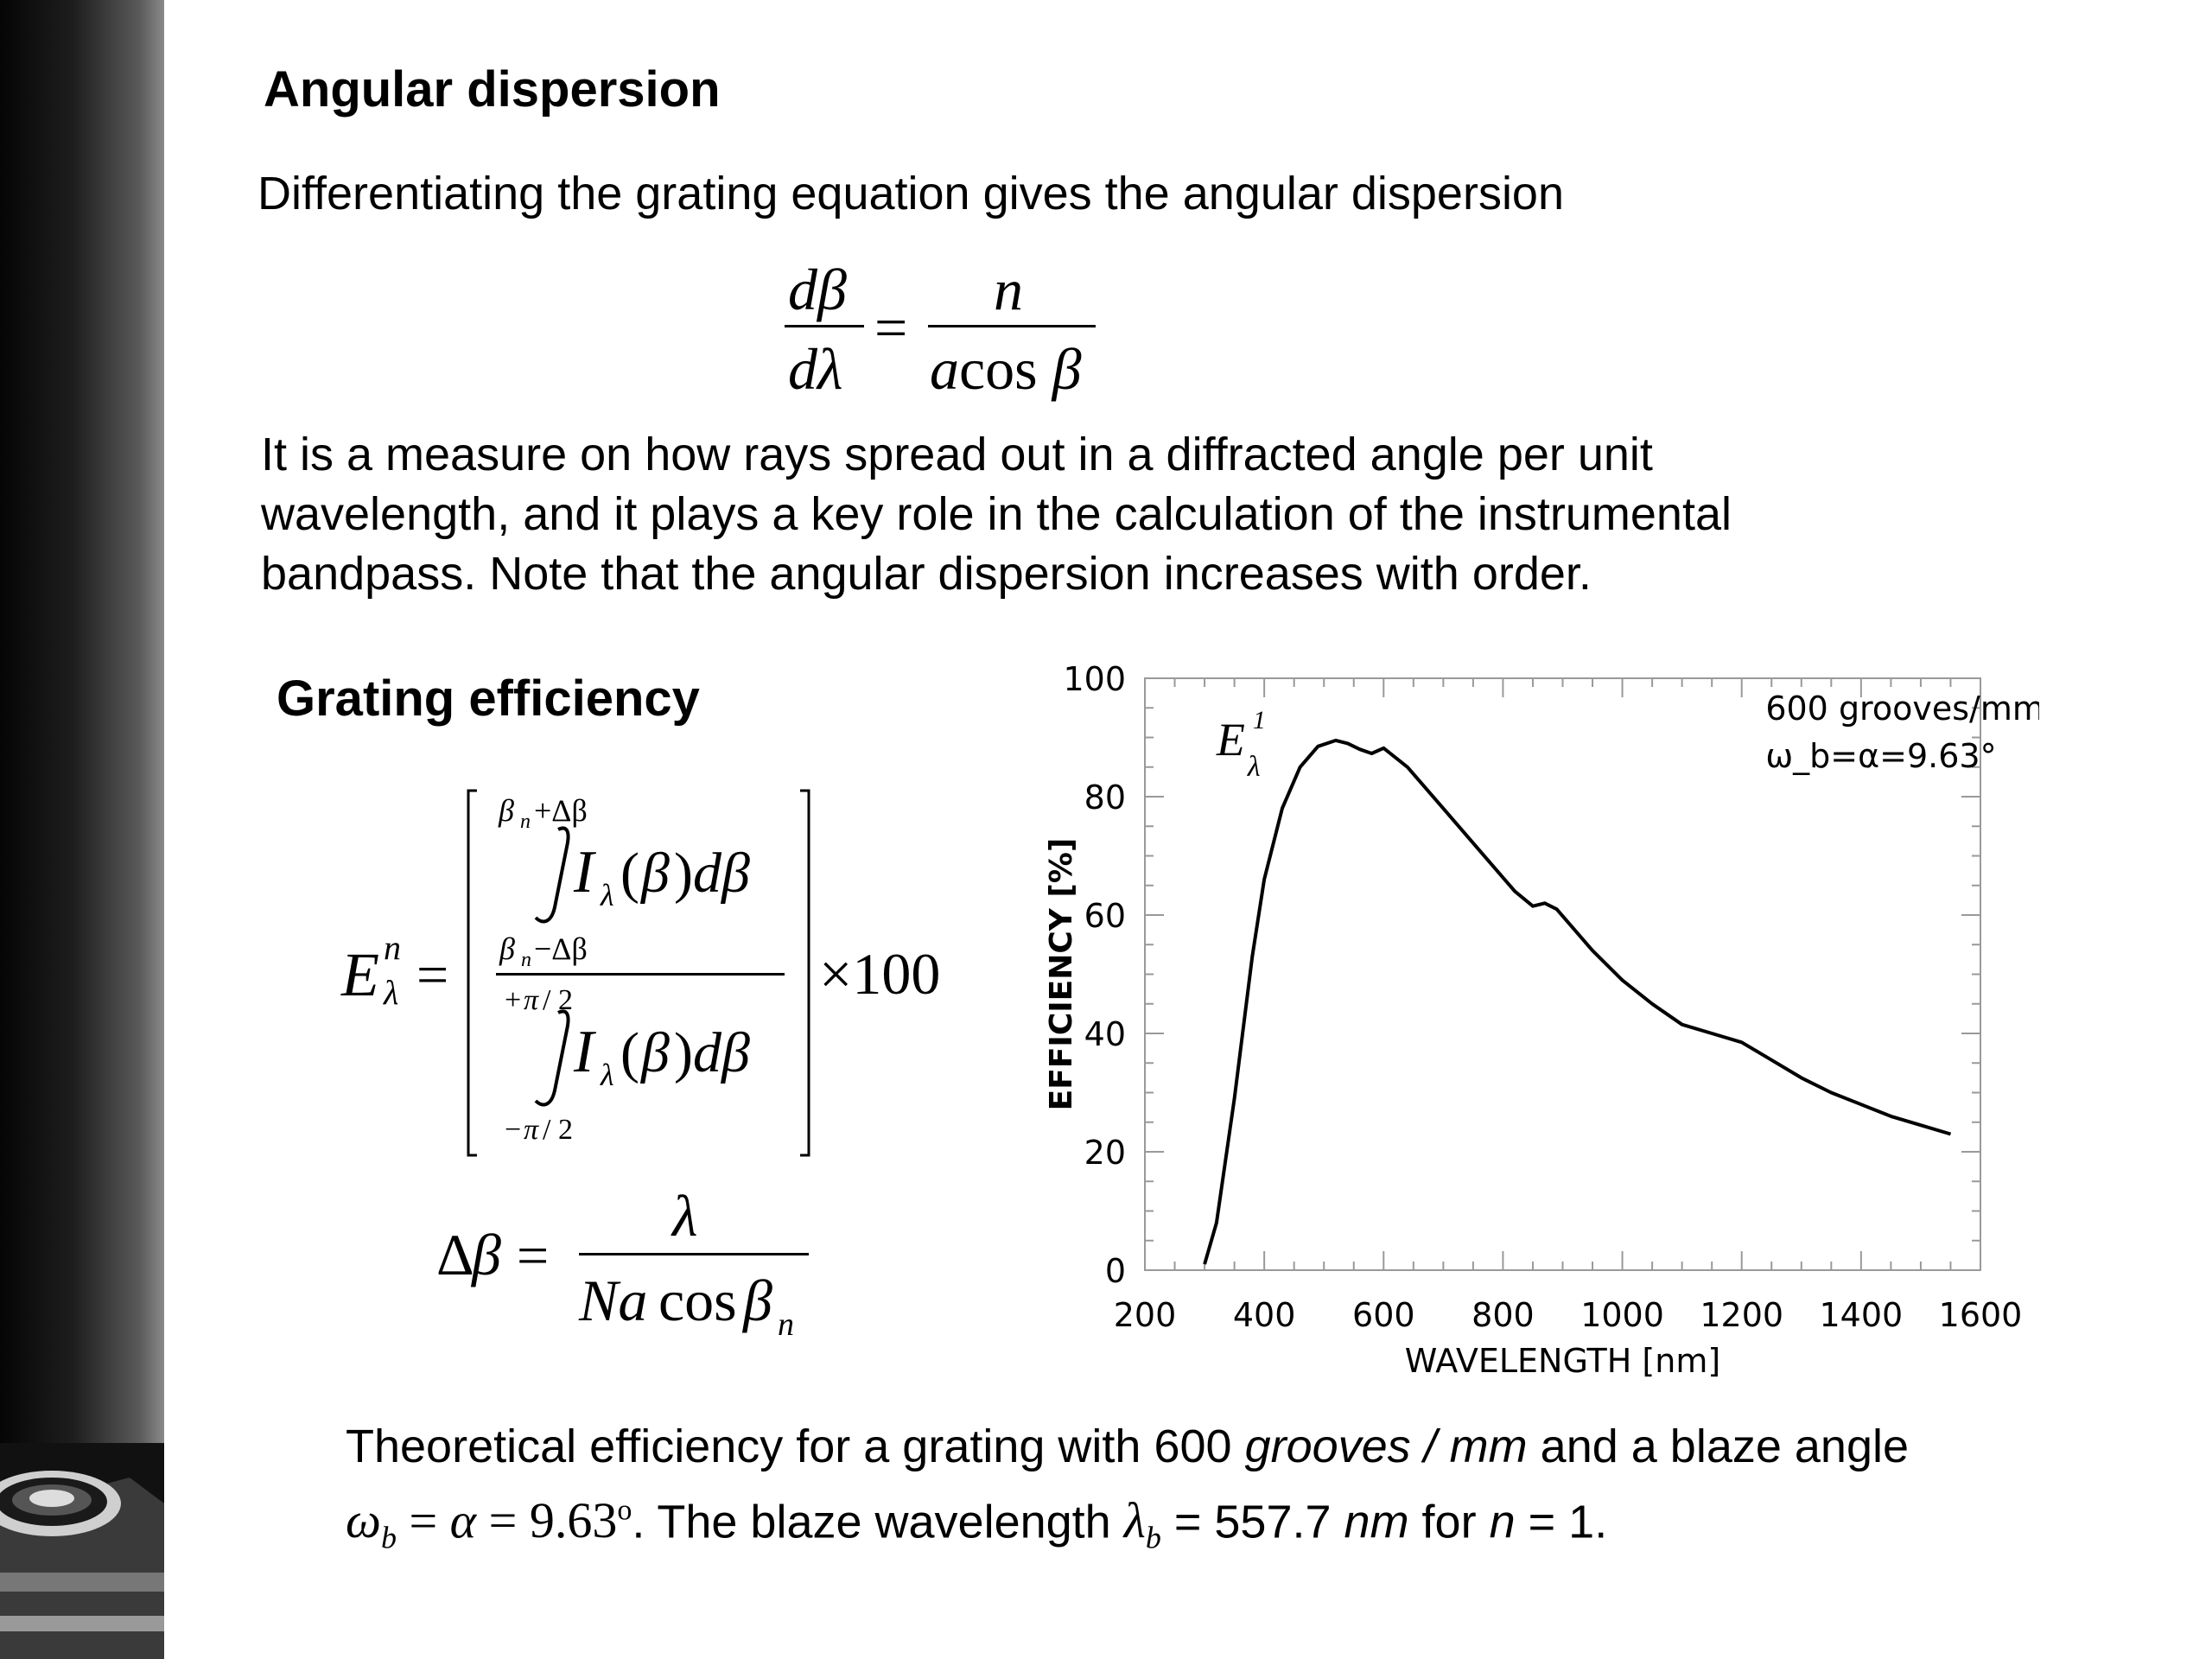  What do you see at coordinates (488, 699) in the screenshot?
I see `grating-efficiency-heading: Grating efficiency` at bounding box center [488, 699].